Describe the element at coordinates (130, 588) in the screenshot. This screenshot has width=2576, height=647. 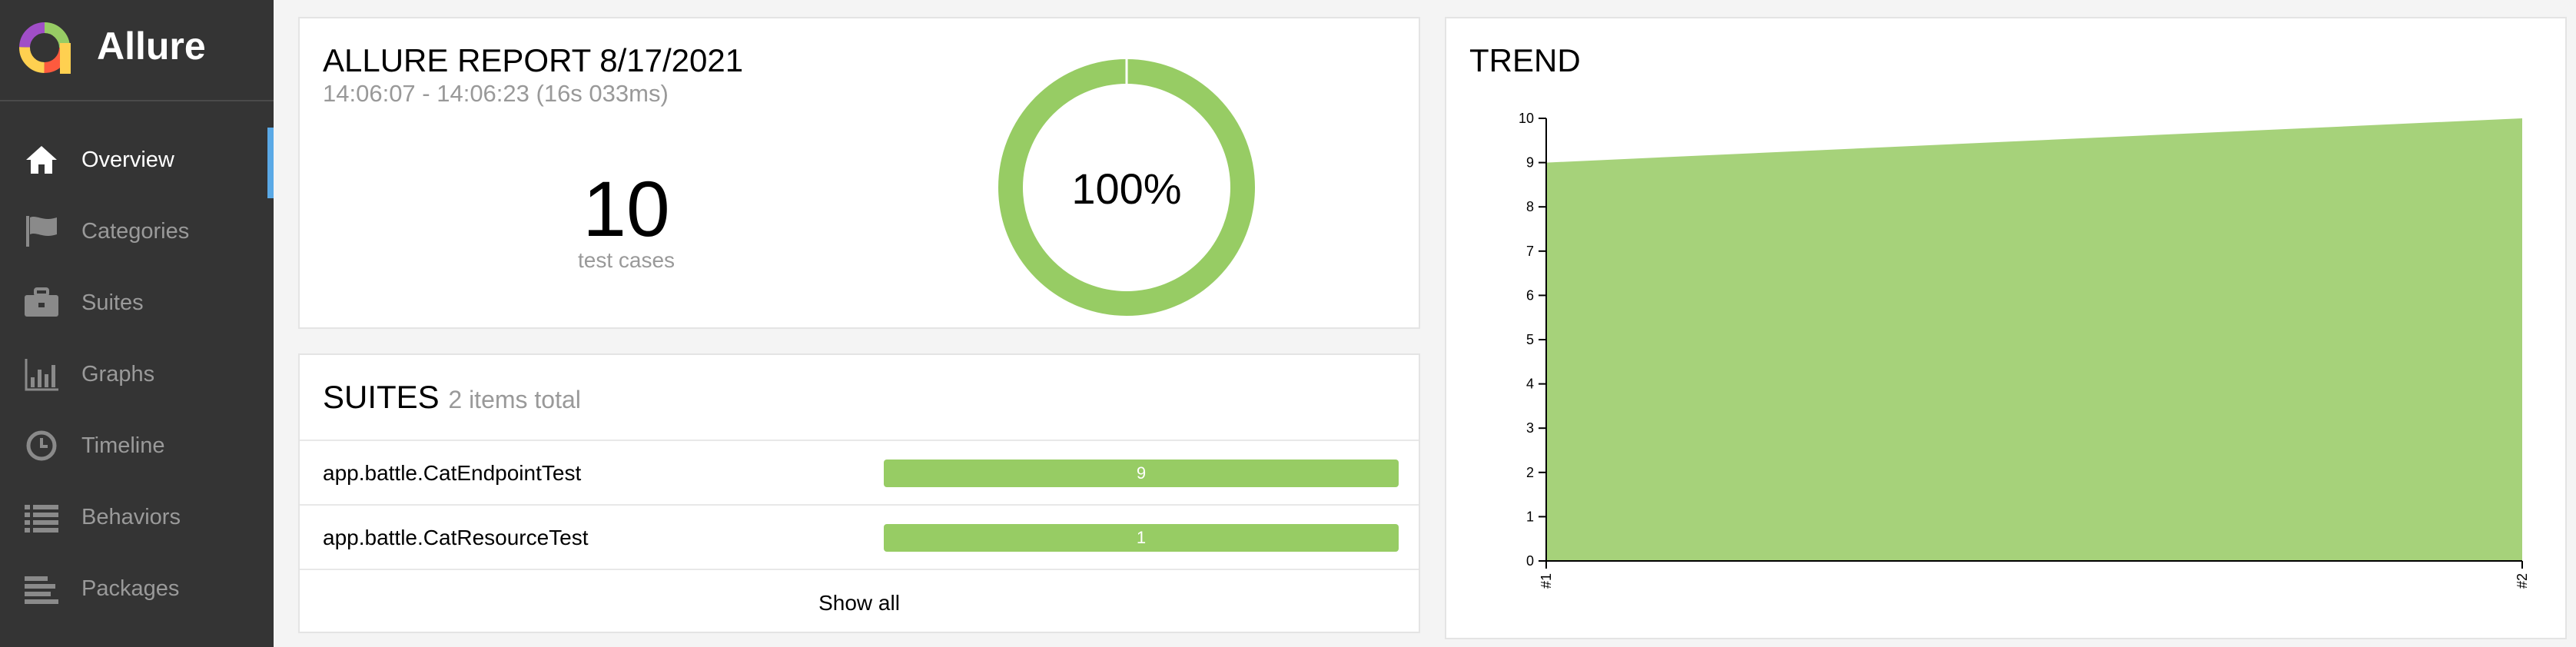
I see `sidebar-item-label: Packages` at that location.